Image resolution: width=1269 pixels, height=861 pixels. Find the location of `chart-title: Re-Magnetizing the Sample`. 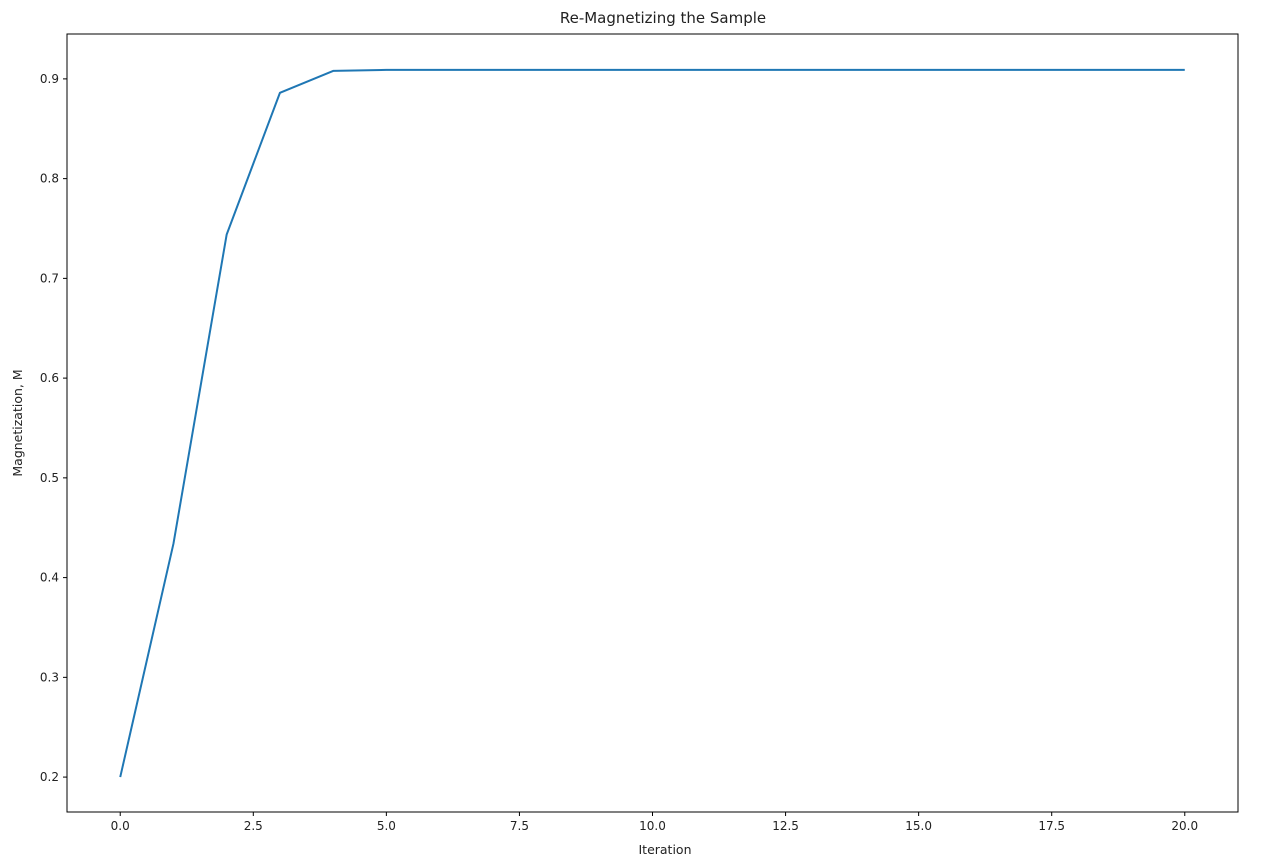

chart-title: Re-Magnetizing the Sample is located at coordinates (663, 18).